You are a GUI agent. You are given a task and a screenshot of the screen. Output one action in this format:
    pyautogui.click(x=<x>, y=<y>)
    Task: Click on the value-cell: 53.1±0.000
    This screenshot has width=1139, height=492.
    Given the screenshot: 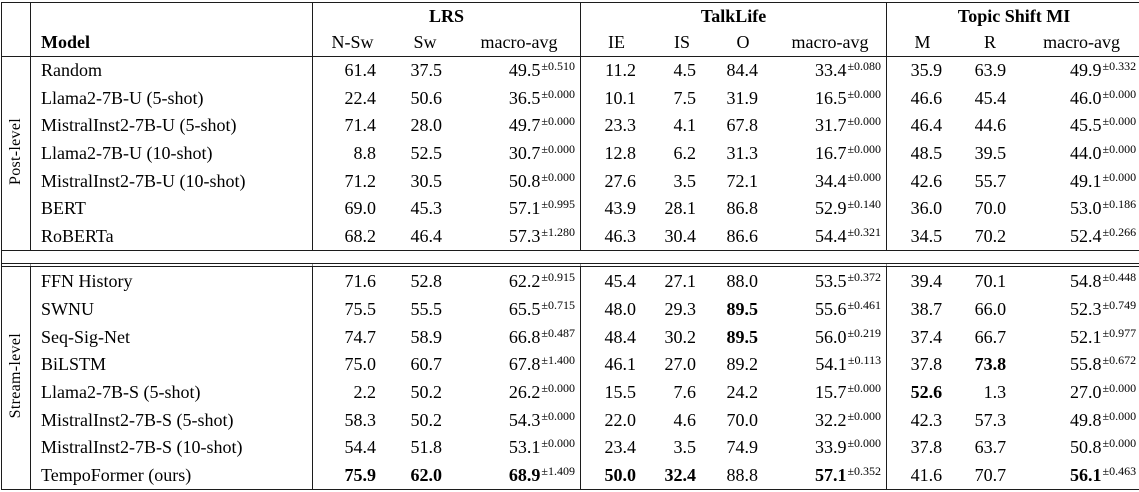 What is the action you would take?
    pyautogui.click(x=542, y=447)
    